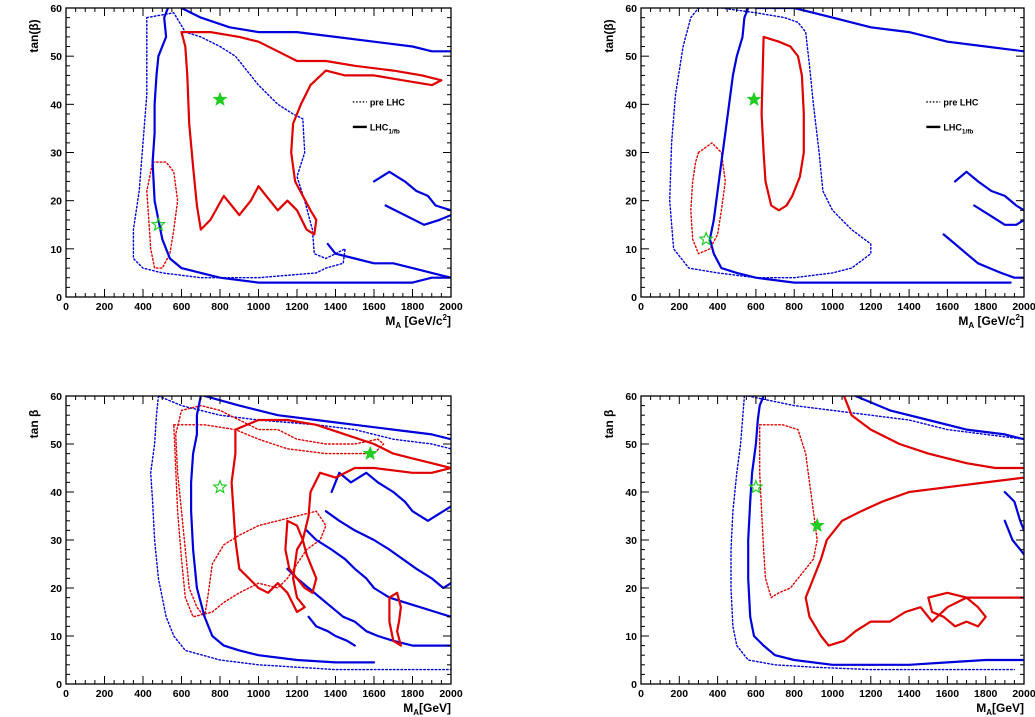 Image resolution: width=1035 pixels, height=717 pixels. What do you see at coordinates (991, 321) in the screenshot?
I see `x-axis-title: MA [GeV/c2]` at bounding box center [991, 321].